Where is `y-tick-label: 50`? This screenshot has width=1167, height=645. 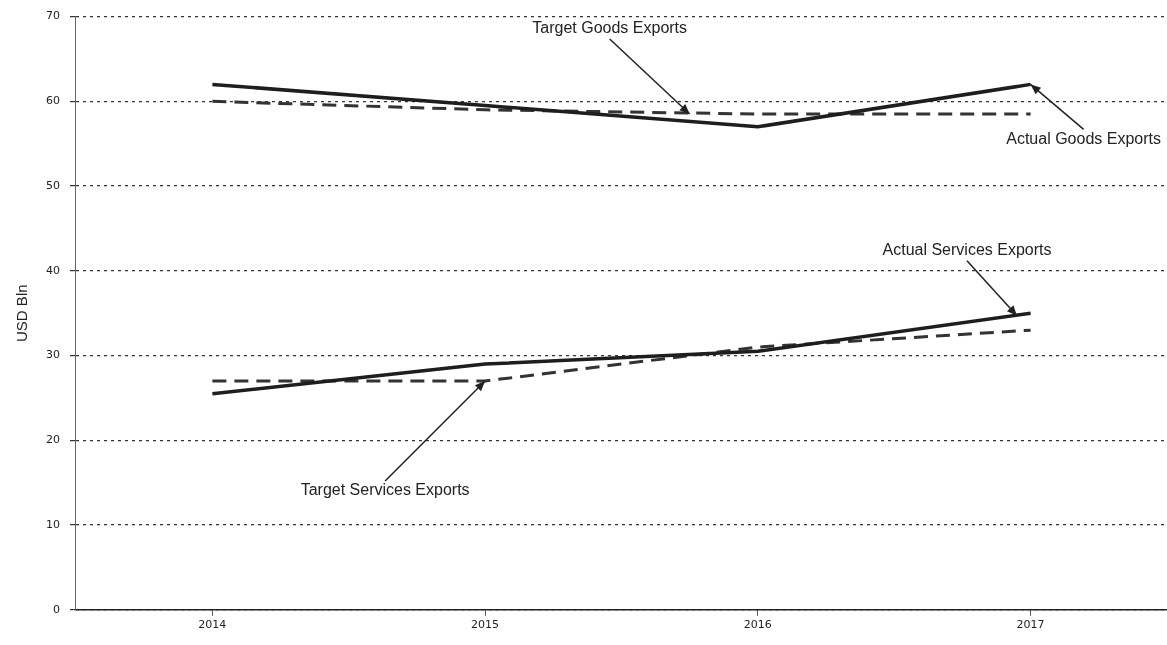
y-tick-label: 50 is located at coordinates (53, 185).